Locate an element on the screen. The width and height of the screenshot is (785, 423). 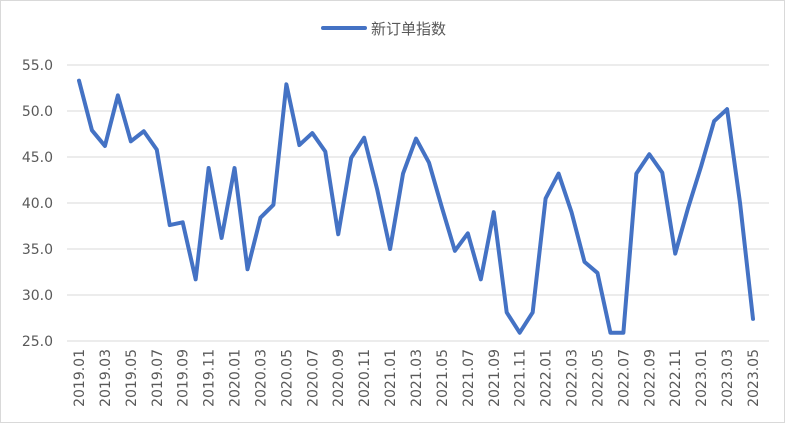
y-axis: 25.0 30.0 35.0 40.0 45.0 50.0 55.0 is located at coordinates (37, 204).